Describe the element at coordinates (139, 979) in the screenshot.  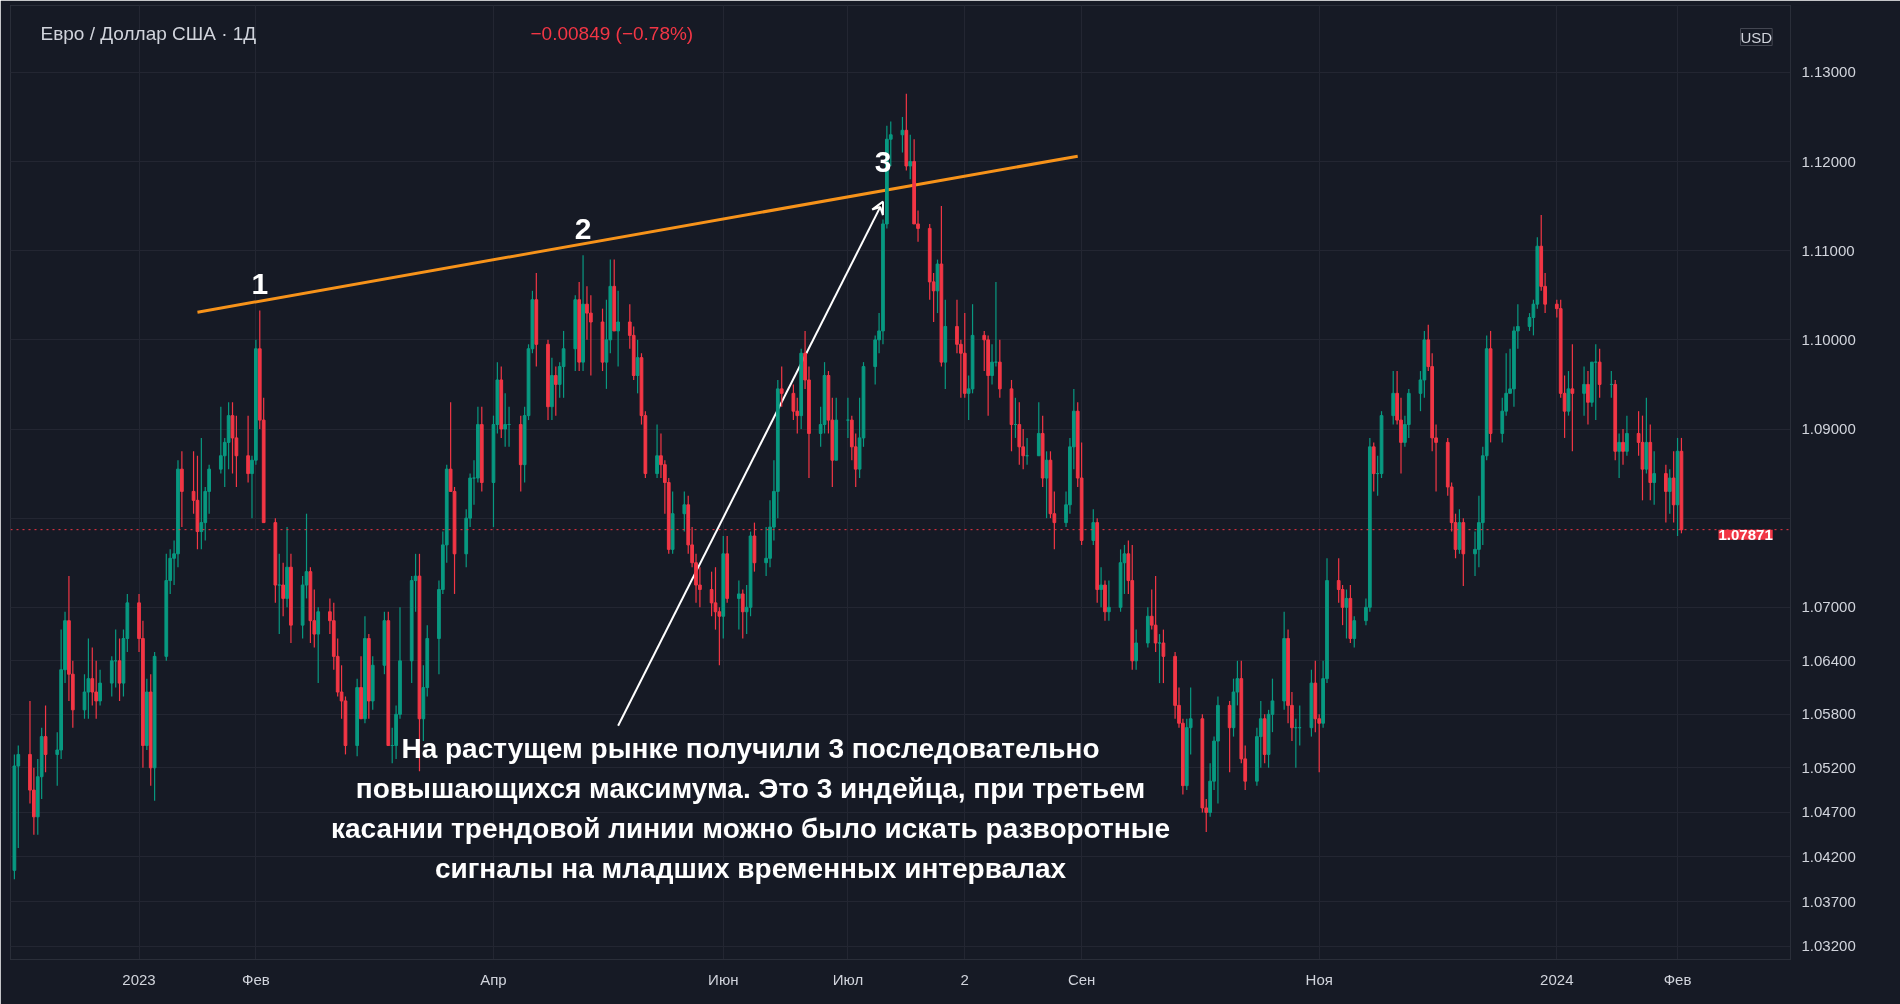
I see `x-tick-label: 2023` at that location.